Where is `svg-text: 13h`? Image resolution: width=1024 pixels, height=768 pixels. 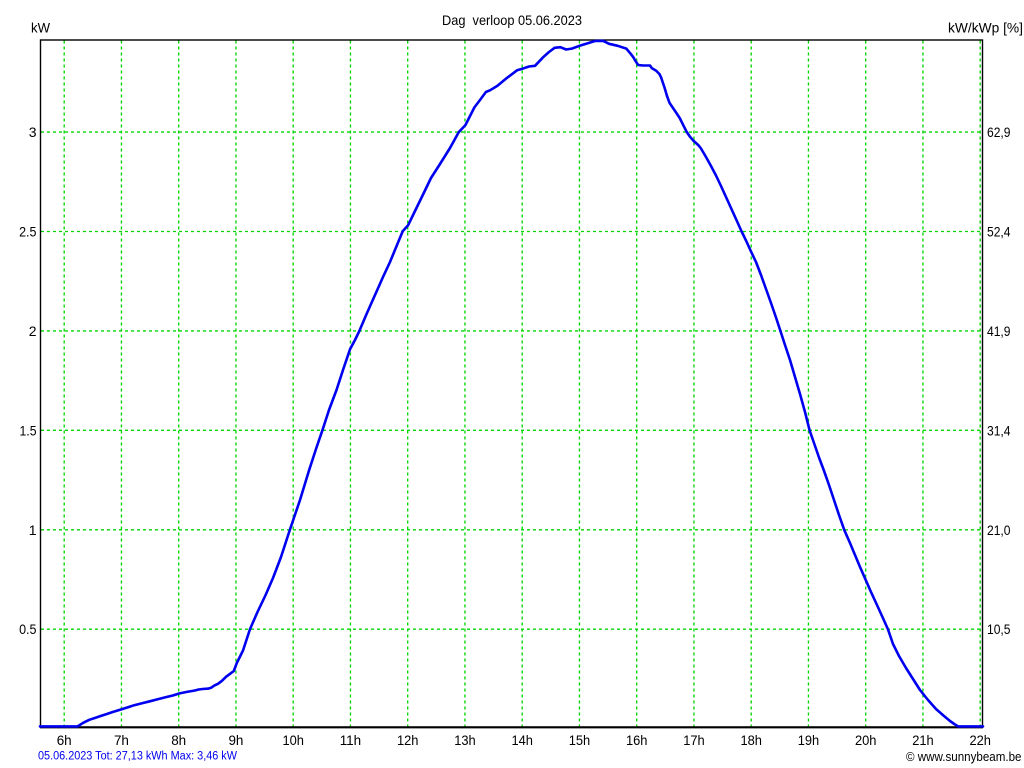
svg-text: 13h is located at coordinates (465, 740).